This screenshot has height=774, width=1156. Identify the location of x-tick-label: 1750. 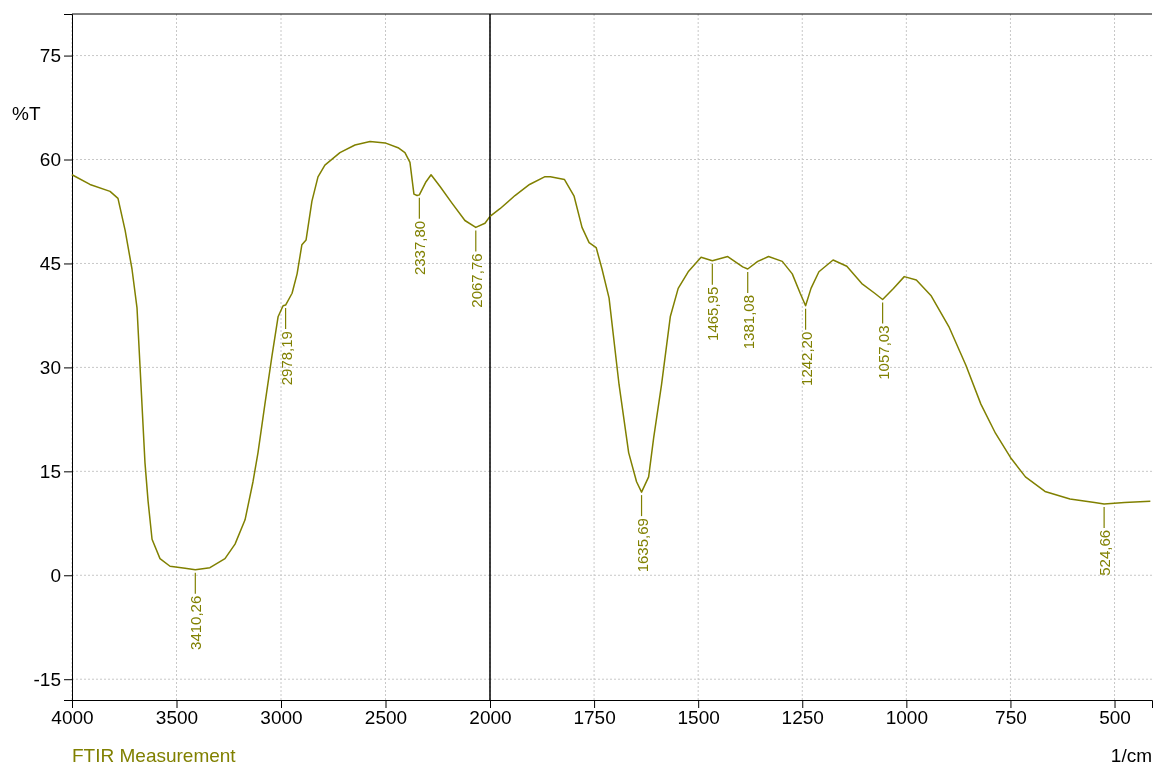
(594, 718).